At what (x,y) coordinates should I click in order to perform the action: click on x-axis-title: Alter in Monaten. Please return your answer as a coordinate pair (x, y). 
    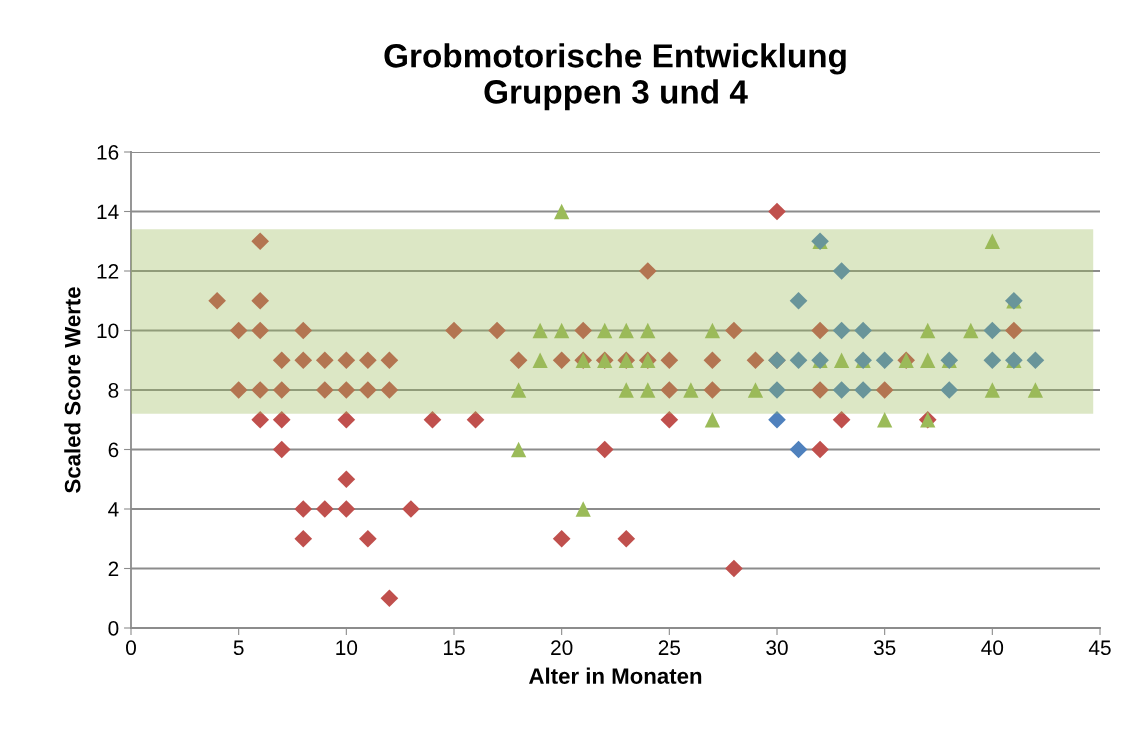
    Looking at the image, I should click on (615, 675).